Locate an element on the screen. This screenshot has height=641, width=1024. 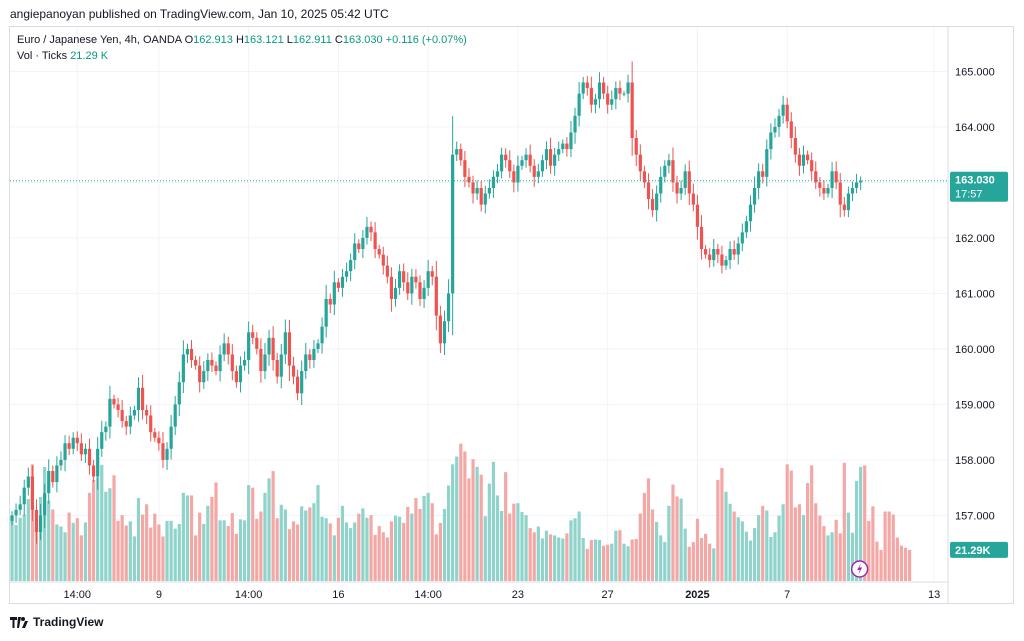
symbol-name: Euro / Japanese Yen, 4h, OANDA is located at coordinates (99, 40).